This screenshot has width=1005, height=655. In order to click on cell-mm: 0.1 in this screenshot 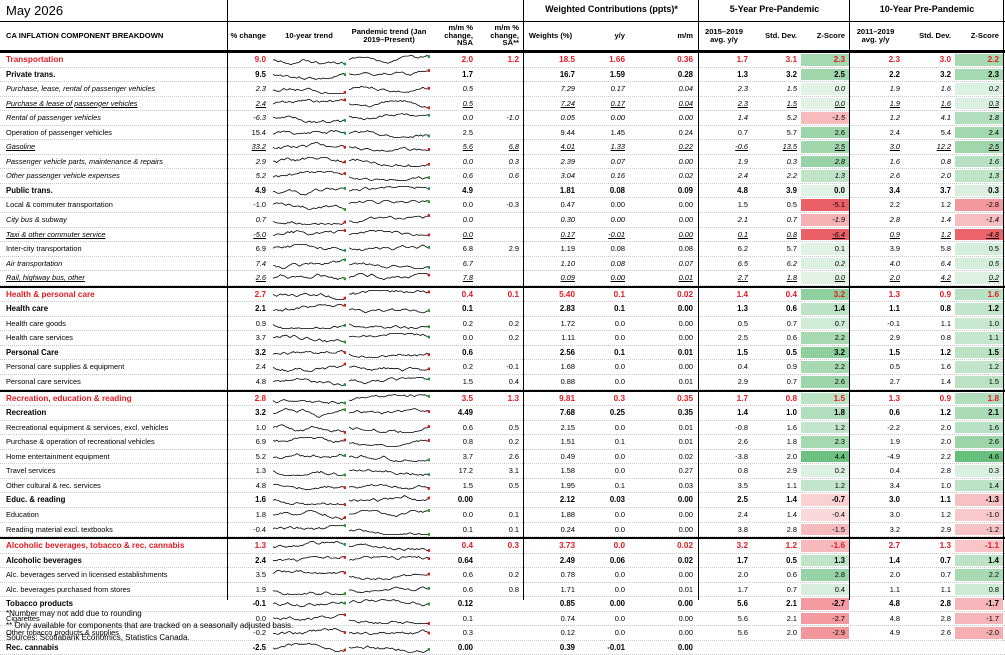, I will do `click(454, 309)`.